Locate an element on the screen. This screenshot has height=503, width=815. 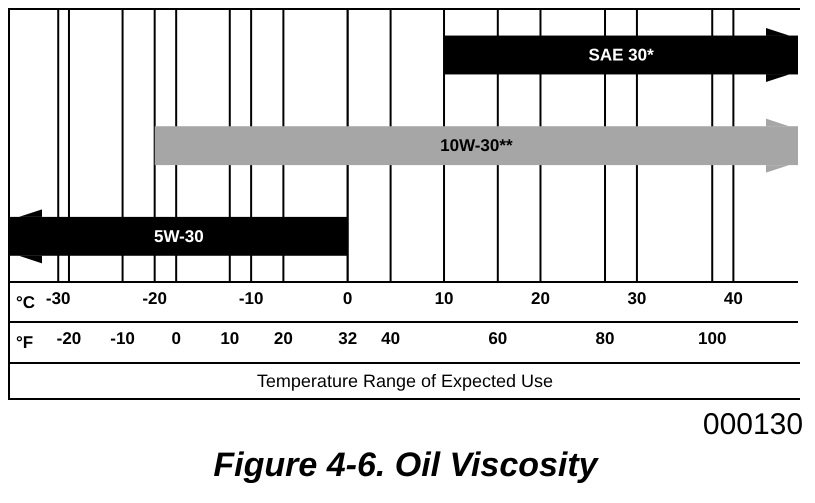
x2-tick-label: 10 is located at coordinates (444, 298).